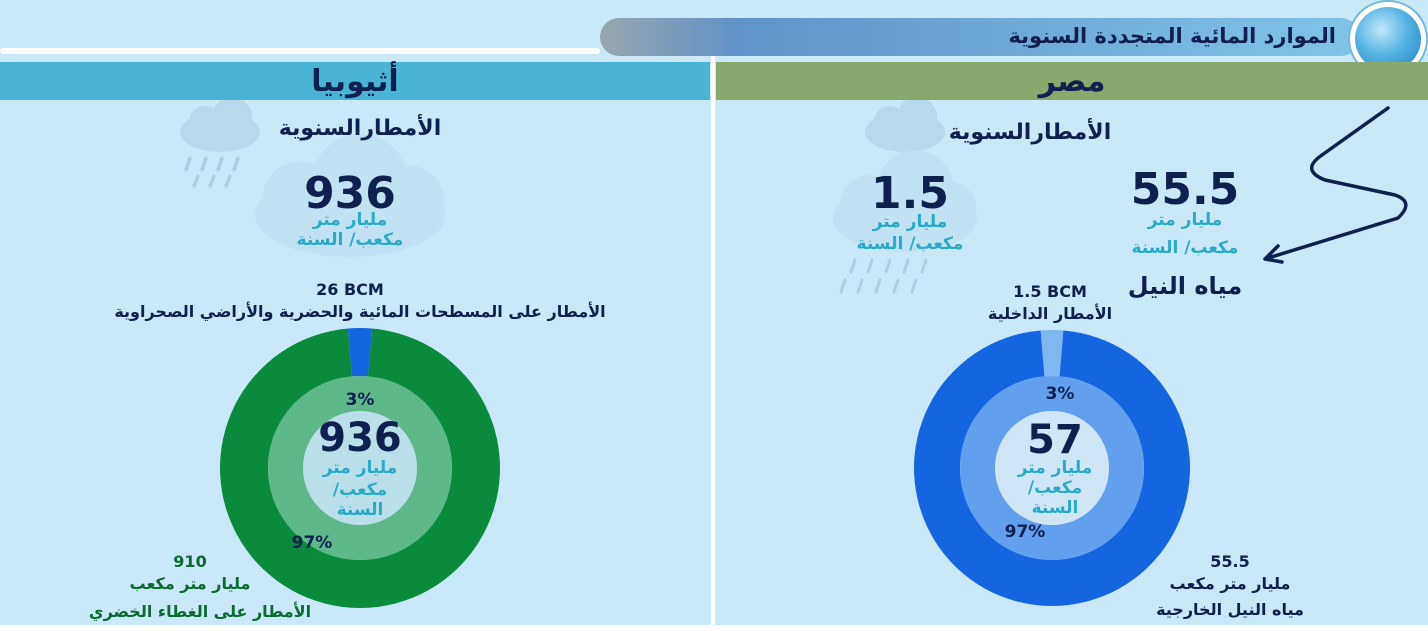  I want to click on egypt-small-bcm: 1.5 BCM, so click(1050, 291).